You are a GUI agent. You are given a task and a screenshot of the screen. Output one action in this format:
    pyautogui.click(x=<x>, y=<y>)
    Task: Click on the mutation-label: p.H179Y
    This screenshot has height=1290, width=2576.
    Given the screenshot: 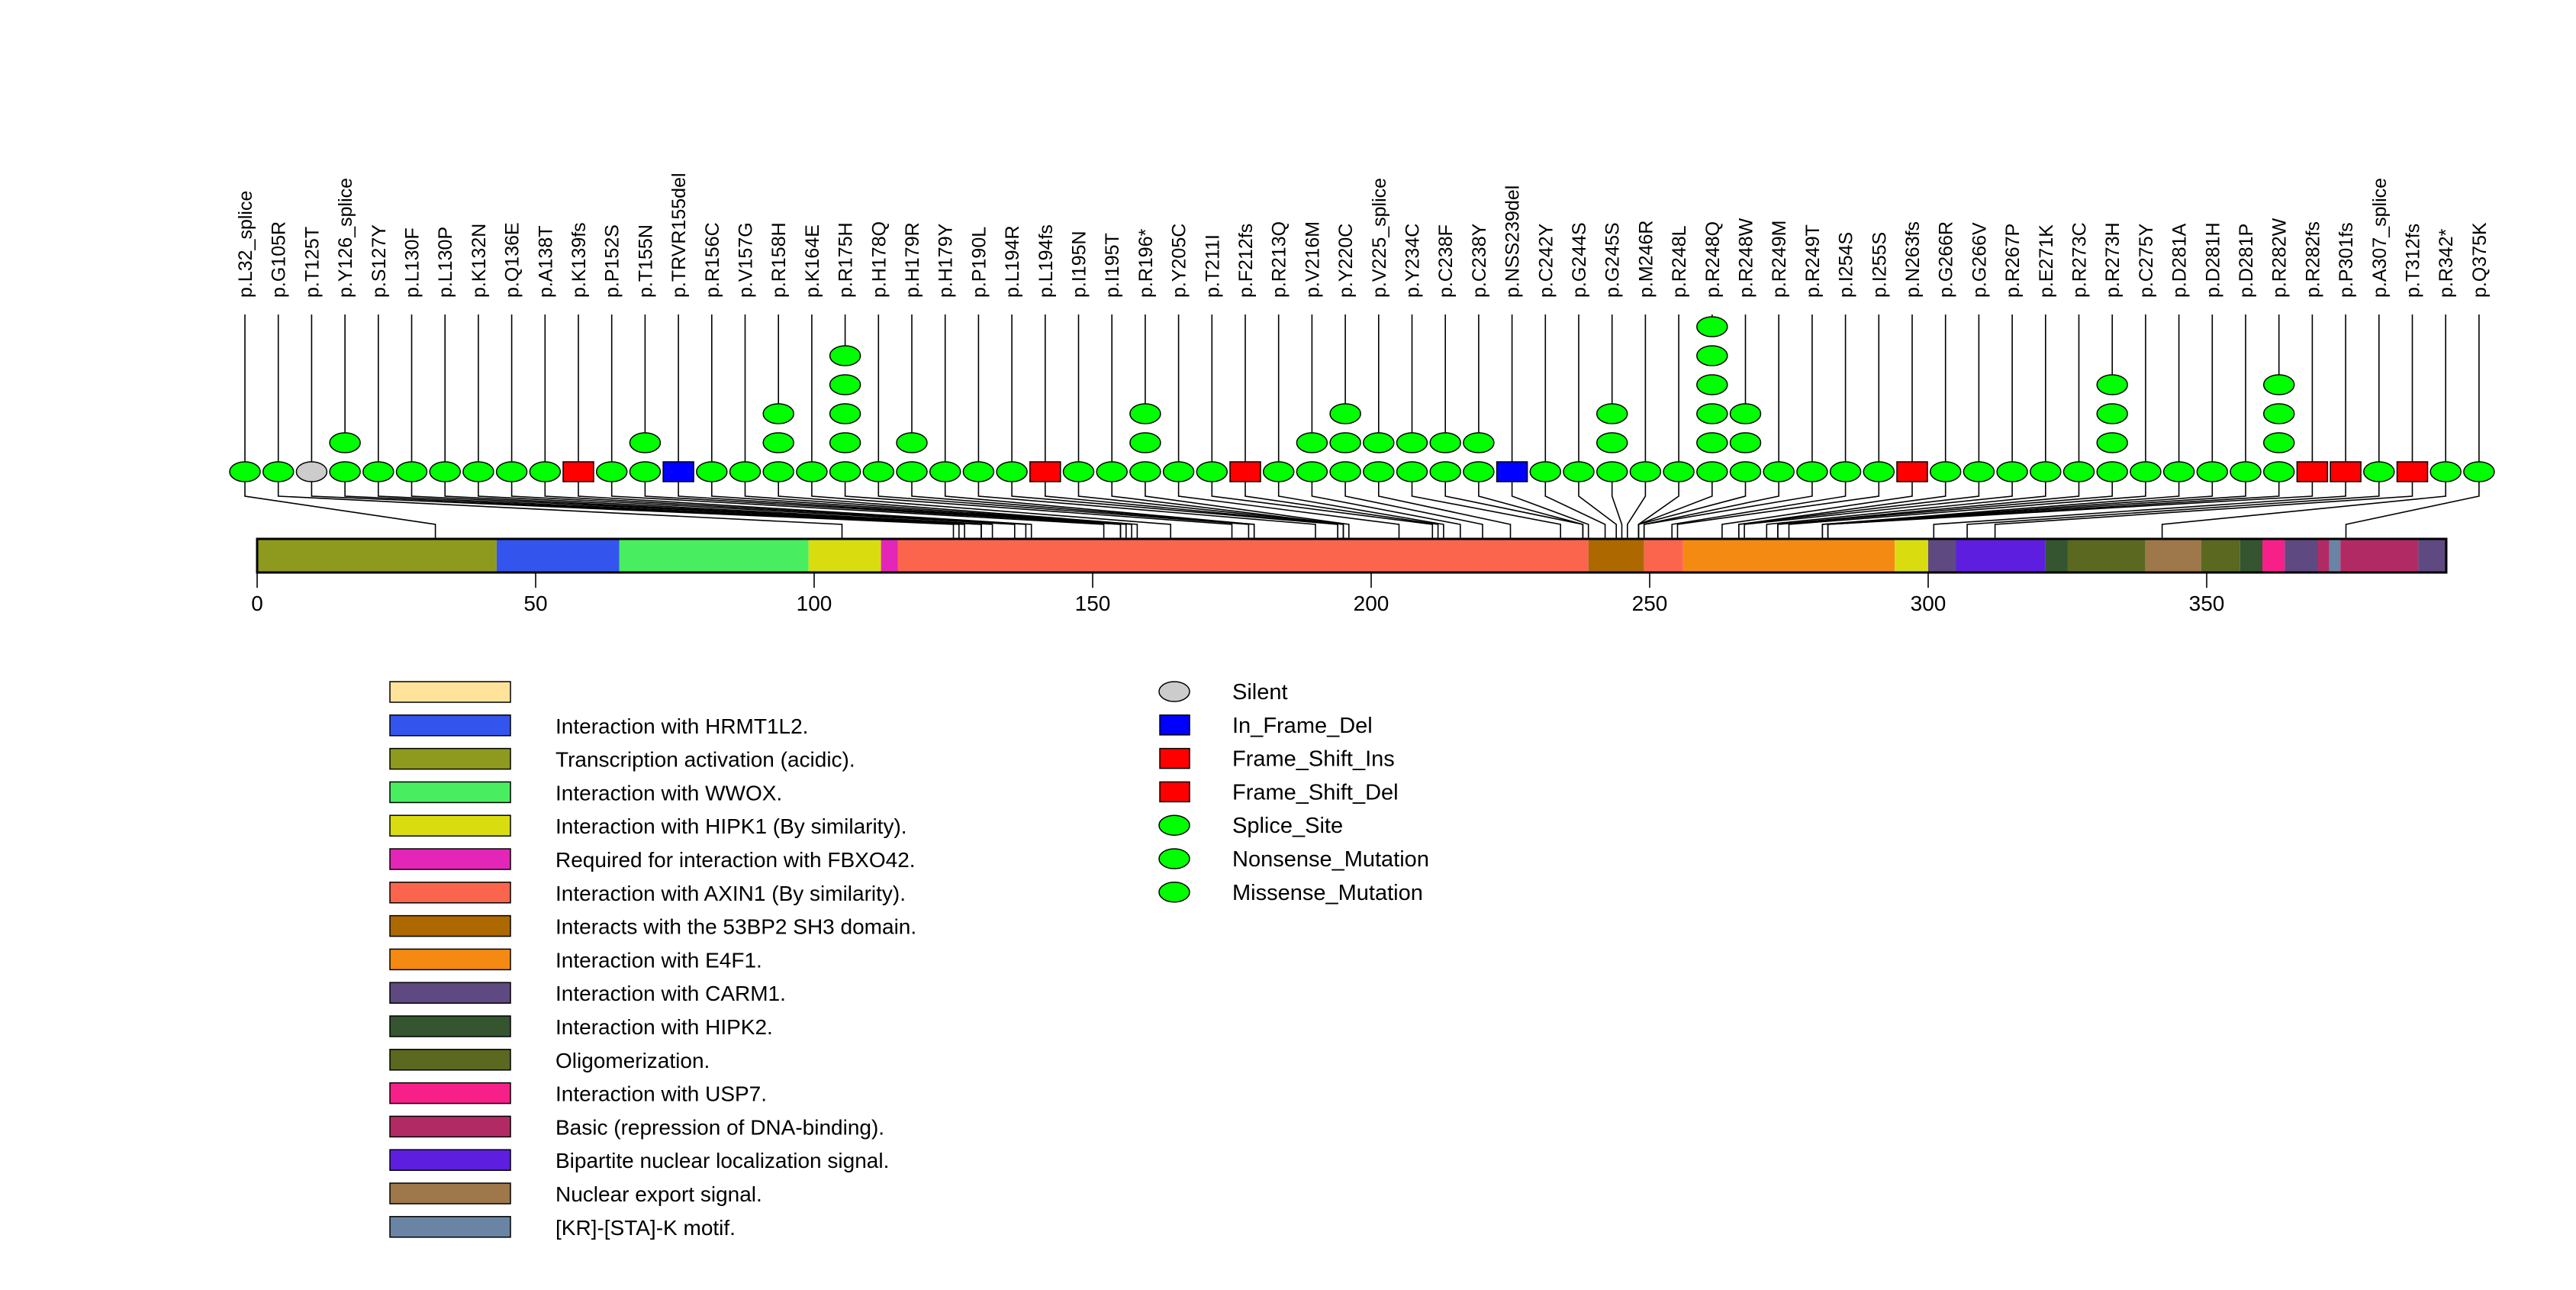 What is the action you would take?
    pyautogui.click(x=946, y=261)
    